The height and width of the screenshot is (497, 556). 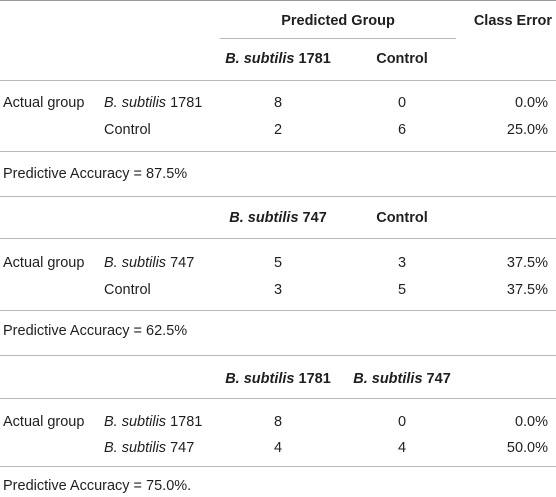 What do you see at coordinates (95, 331) in the screenshot?
I see `section-2-accuracy: Predictive Accuracy = 62.5%` at bounding box center [95, 331].